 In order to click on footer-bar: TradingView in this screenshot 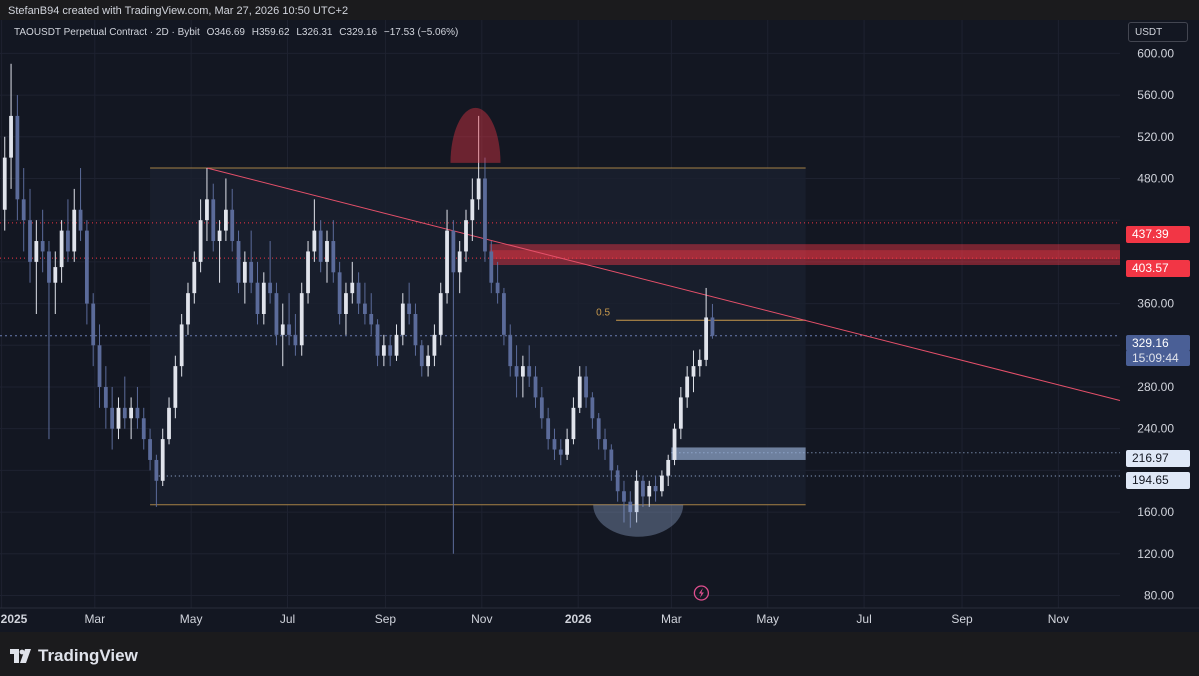, I will do `click(599, 654)`.